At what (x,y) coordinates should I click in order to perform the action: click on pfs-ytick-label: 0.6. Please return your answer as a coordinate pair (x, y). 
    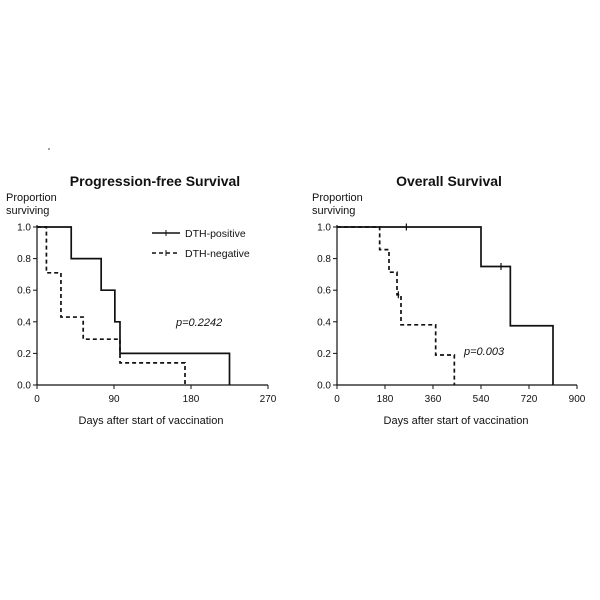
    Looking at the image, I should click on (24, 291).